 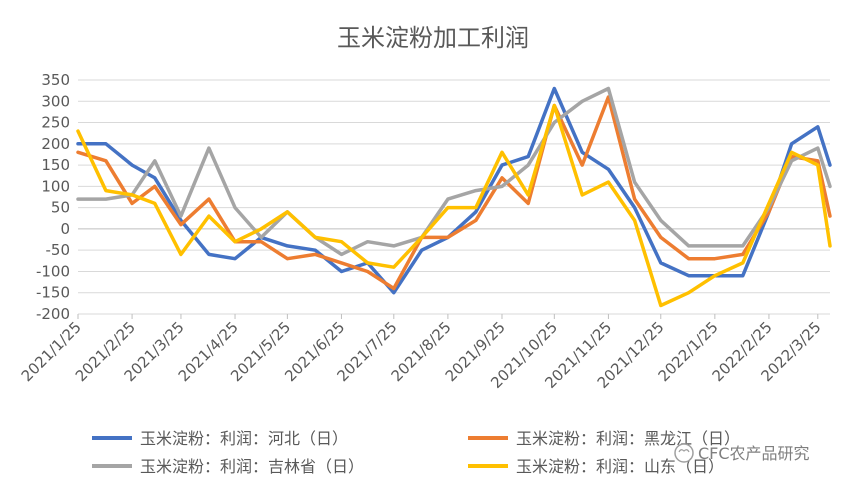 What do you see at coordinates (754, 453) in the screenshot?
I see `watermark-text: CFC农产品研究` at bounding box center [754, 453].